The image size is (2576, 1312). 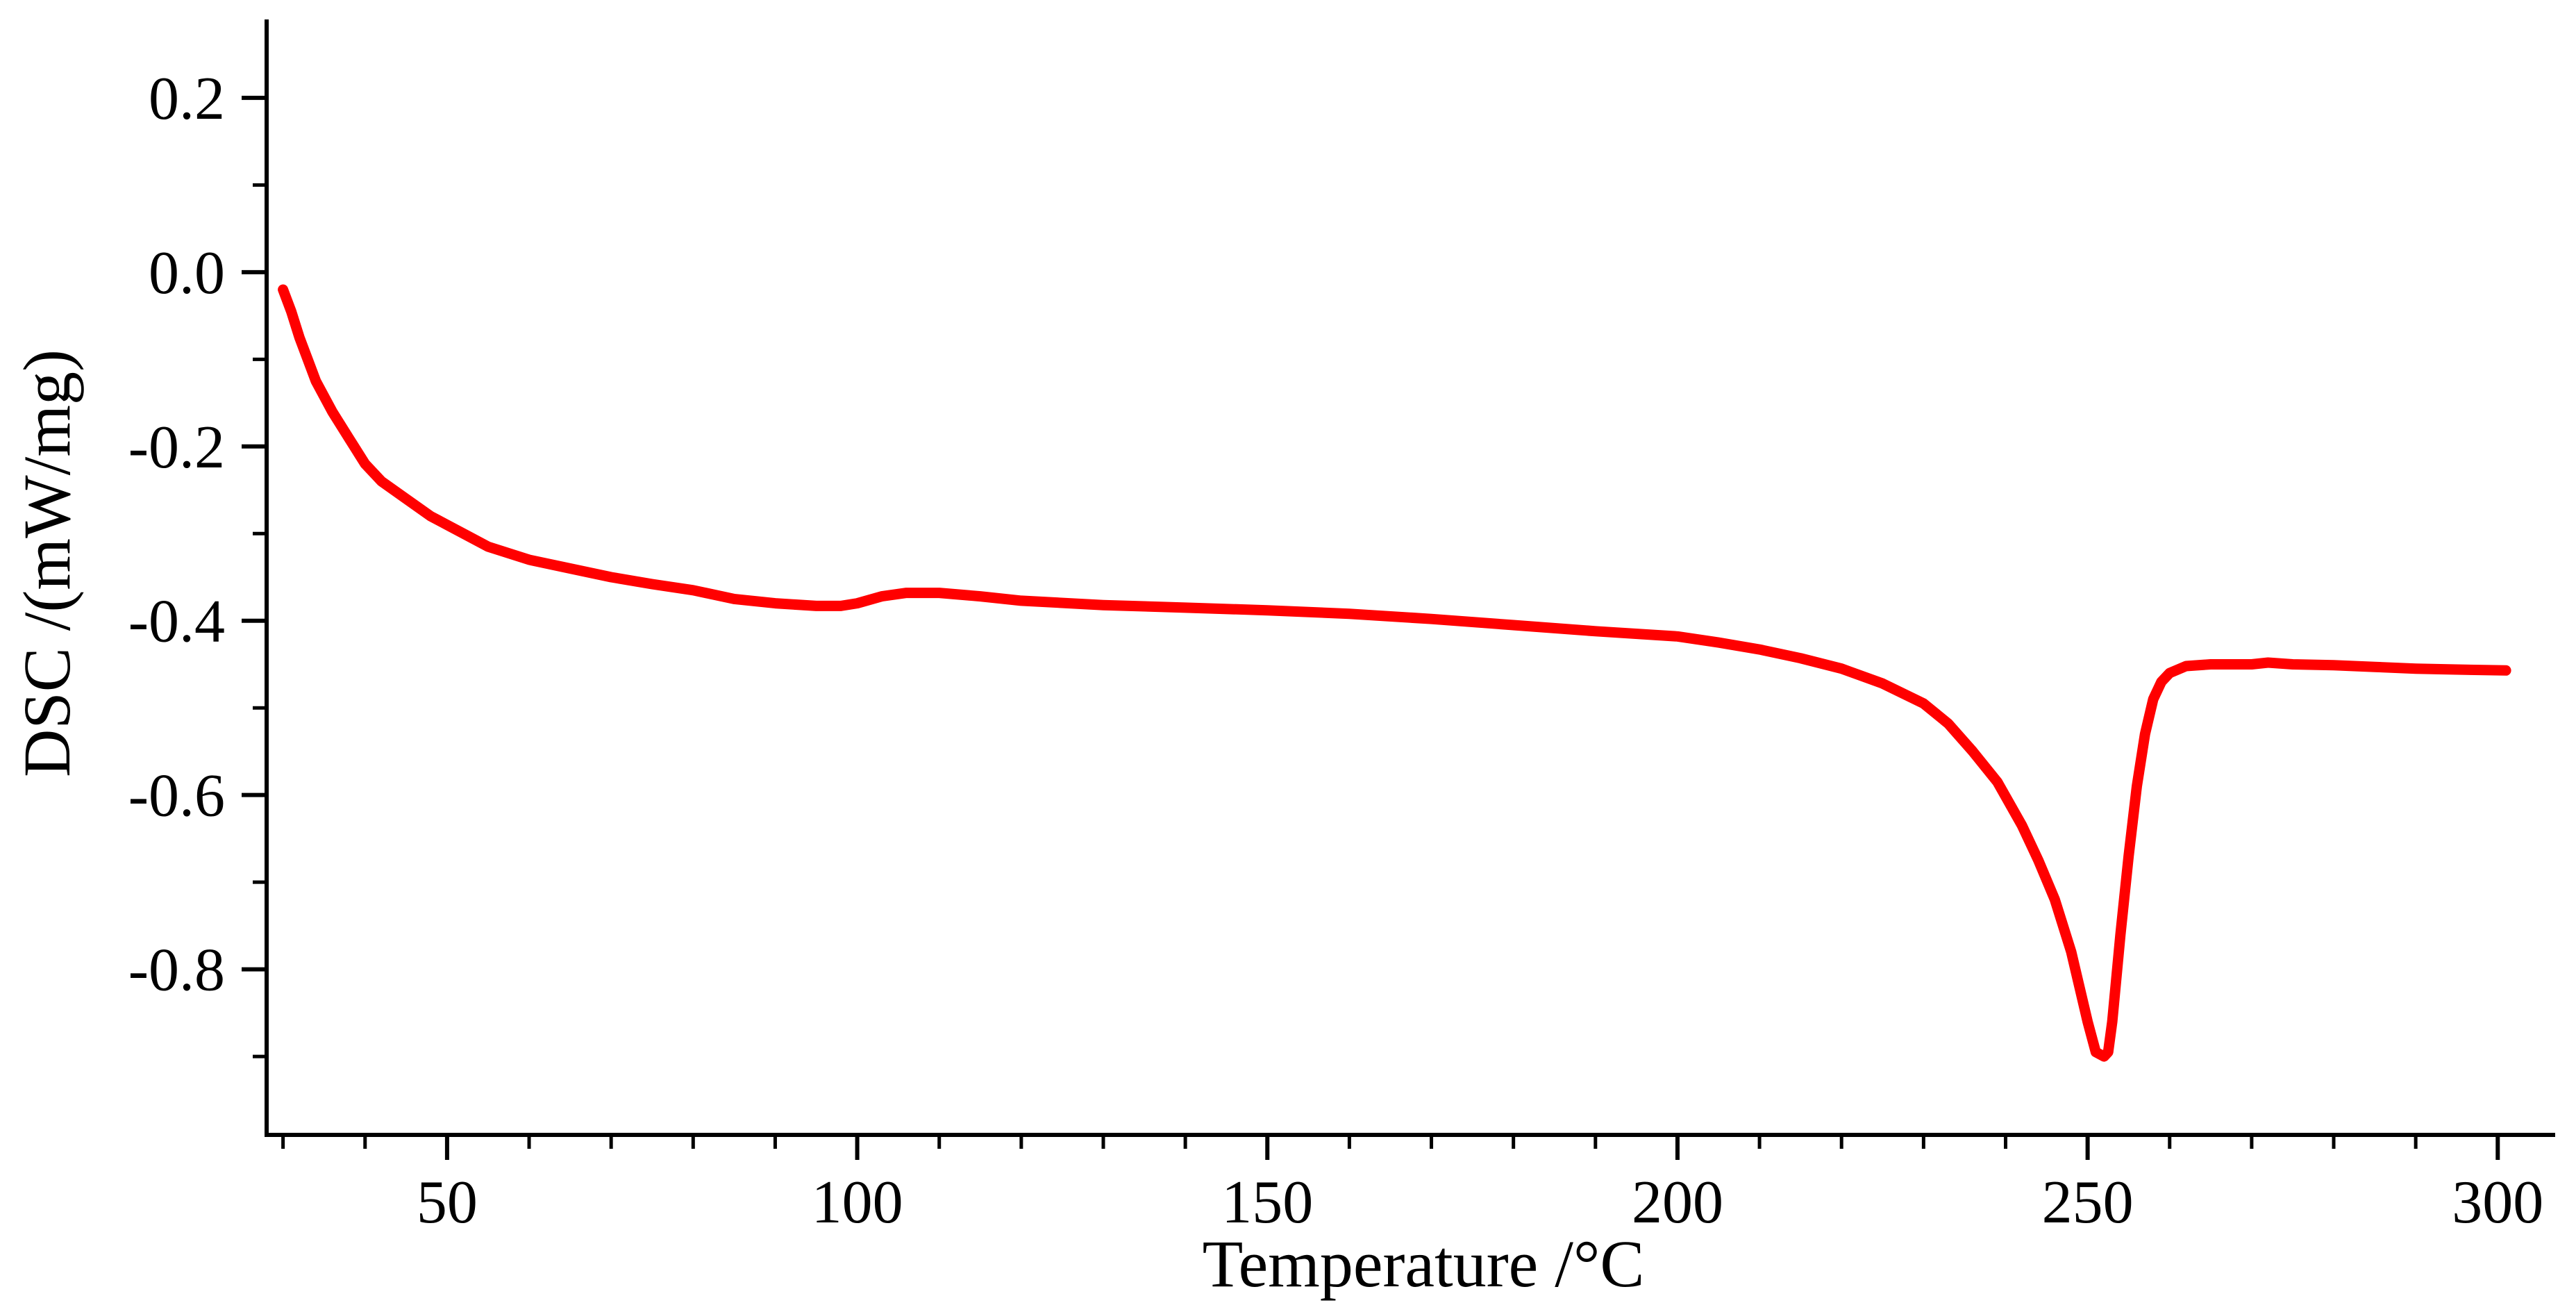 What do you see at coordinates (857, 1202) in the screenshot?
I see `x-tick-label: 100` at bounding box center [857, 1202].